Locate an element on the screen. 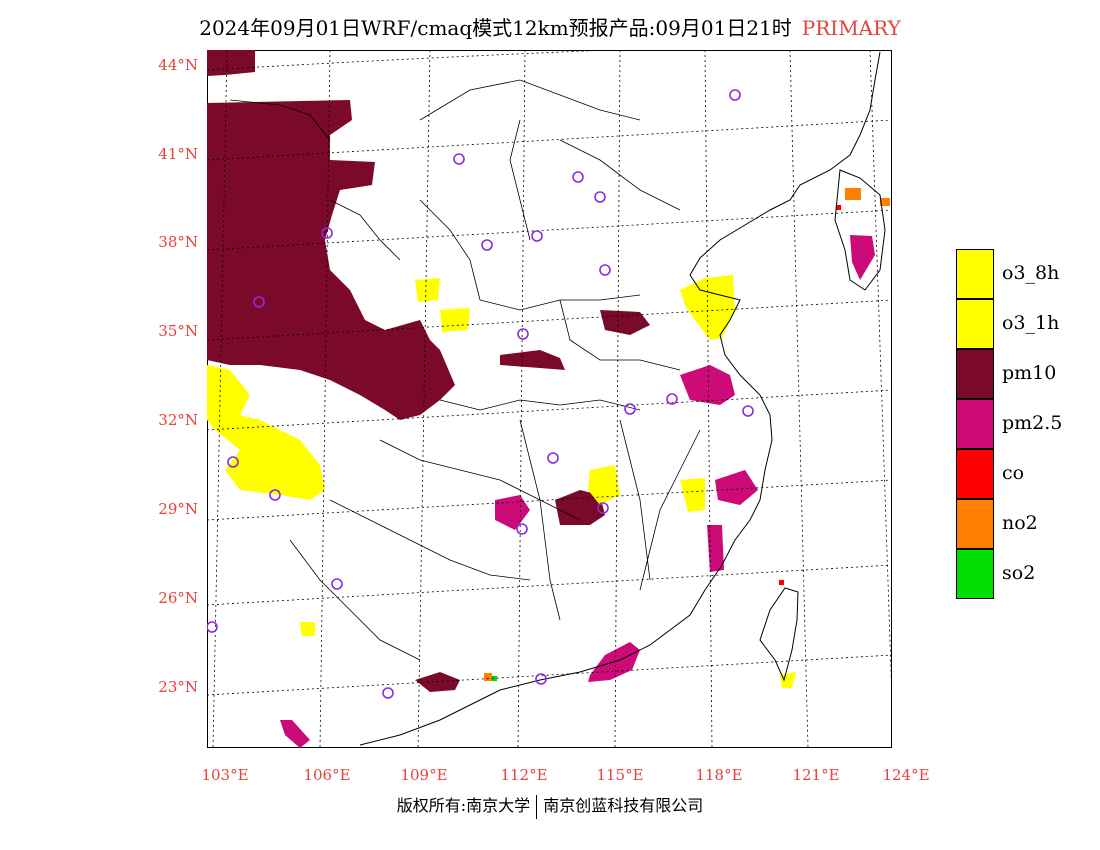  pm25-region-ne is located at coordinates (862, 257).